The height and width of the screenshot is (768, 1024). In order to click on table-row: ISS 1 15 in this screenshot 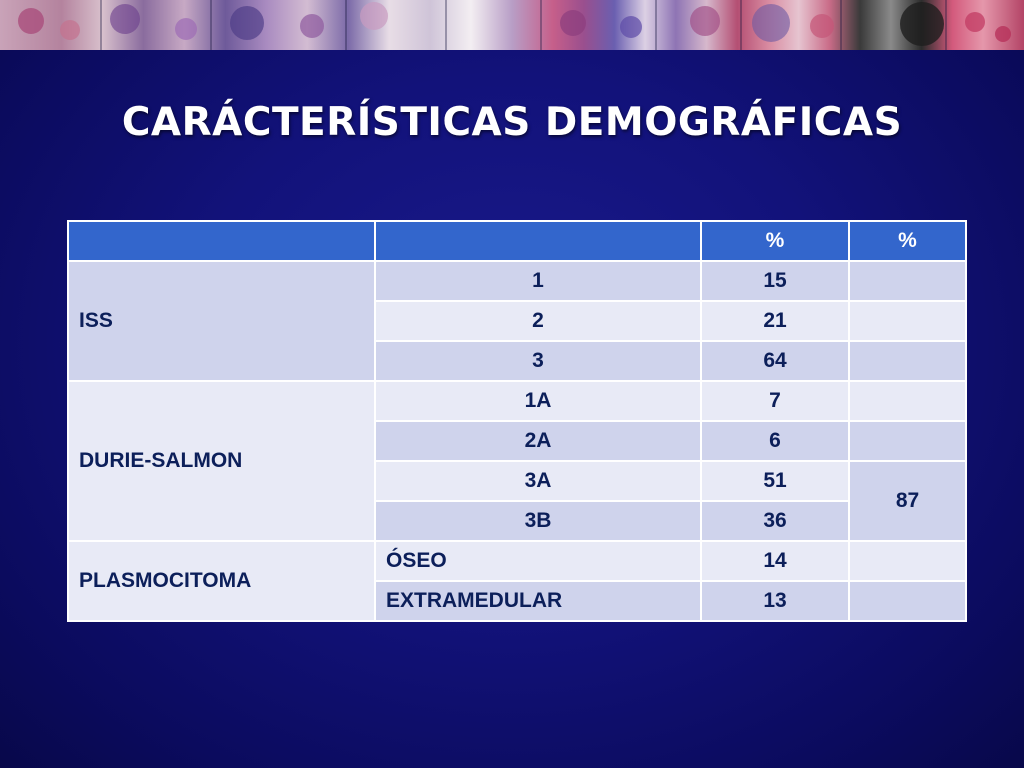, I will do `click(517, 321)`.